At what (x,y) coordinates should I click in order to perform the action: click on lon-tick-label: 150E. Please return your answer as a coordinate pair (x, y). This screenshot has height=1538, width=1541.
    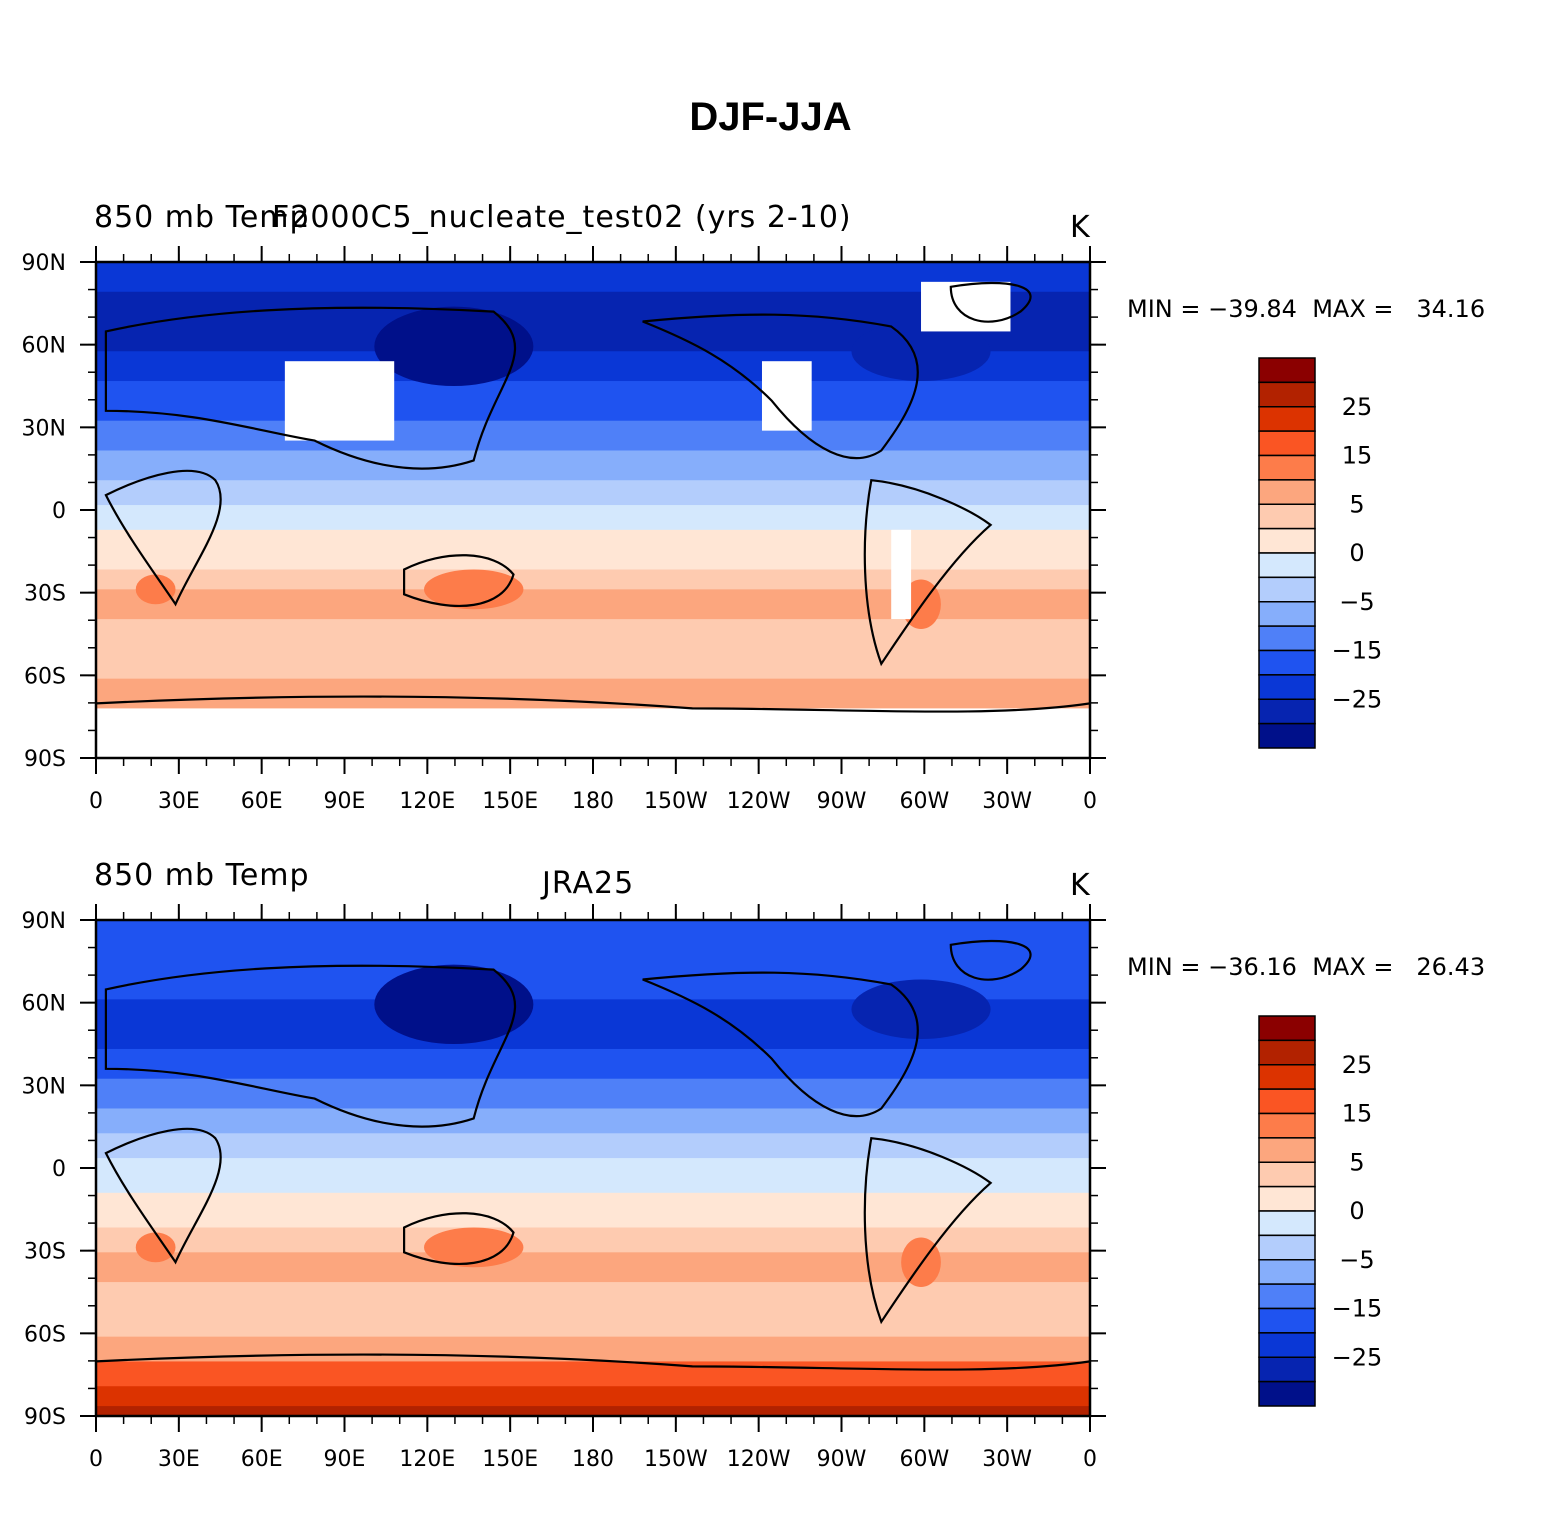
    Looking at the image, I should click on (510, 801).